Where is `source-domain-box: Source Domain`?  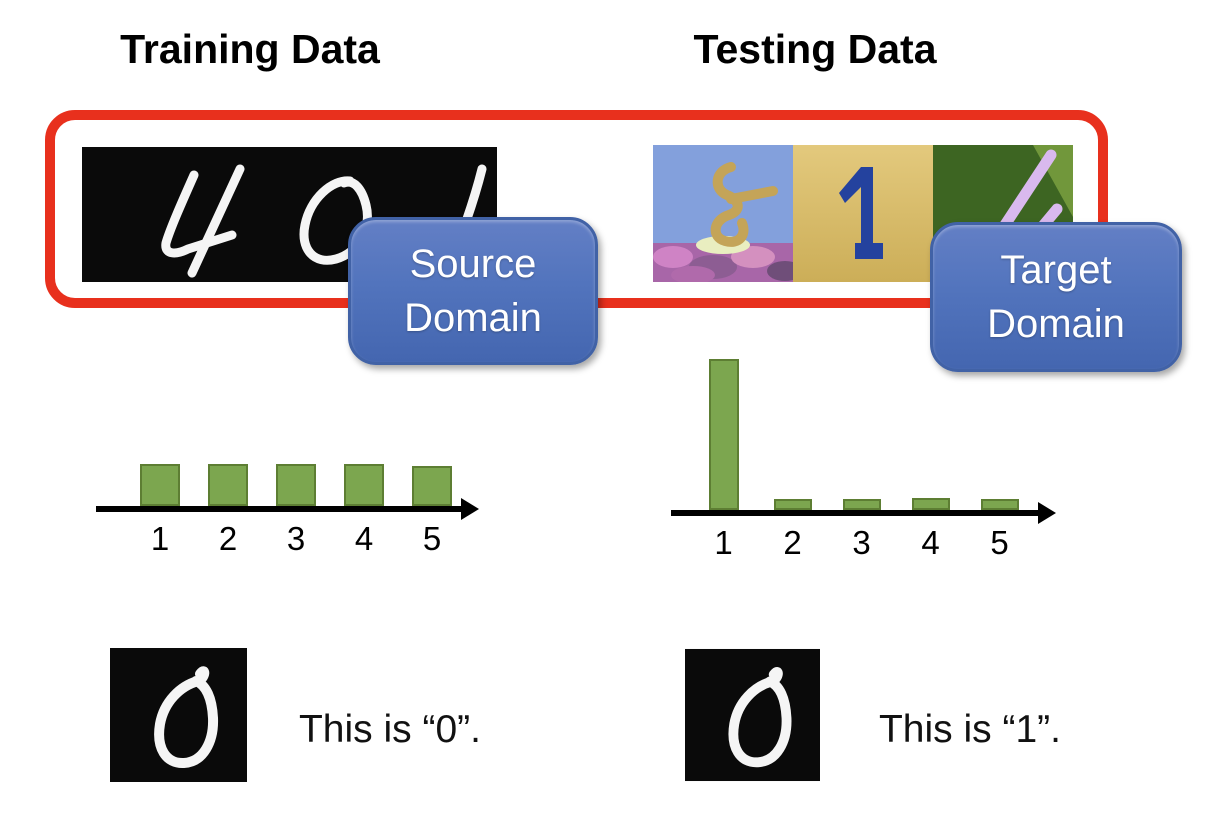
source-domain-box: Source Domain is located at coordinates (473, 291).